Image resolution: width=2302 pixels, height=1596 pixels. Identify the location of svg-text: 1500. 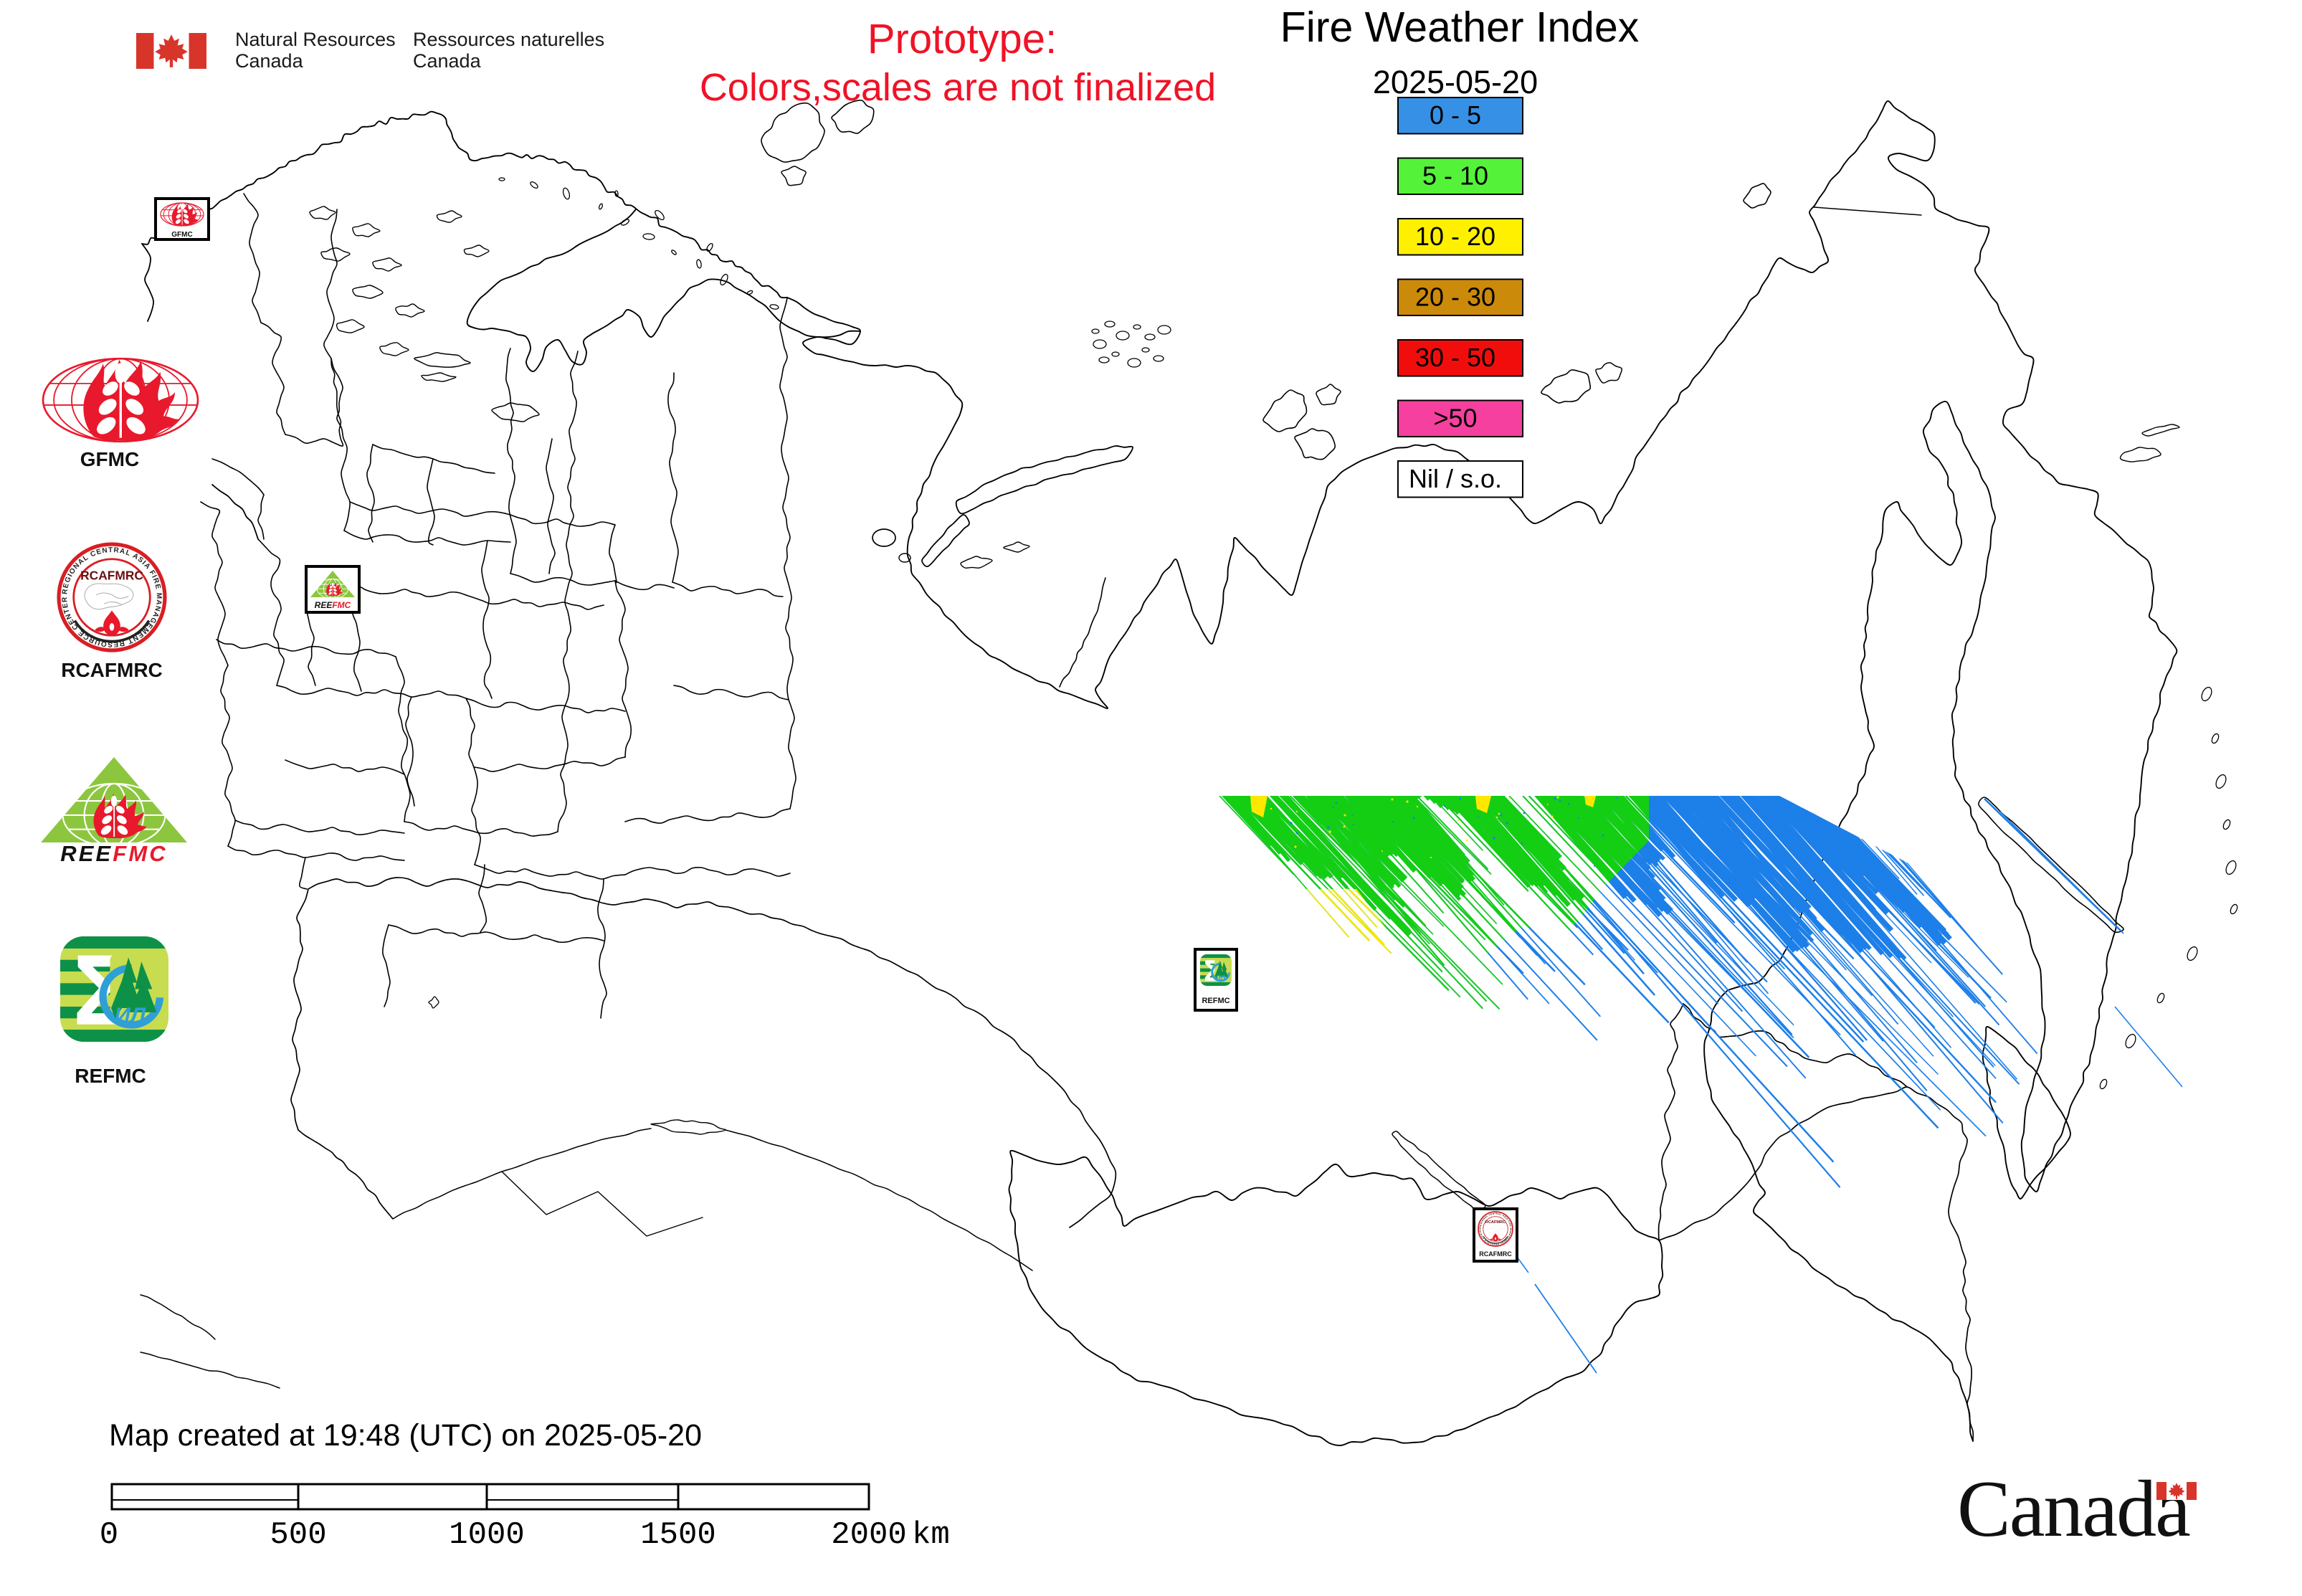
(678, 1535).